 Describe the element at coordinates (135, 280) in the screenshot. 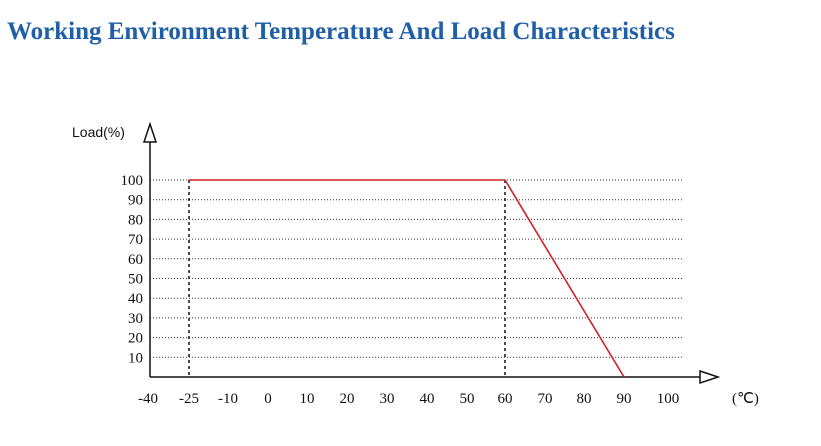

I see `y-tick-label-50: 50` at that location.